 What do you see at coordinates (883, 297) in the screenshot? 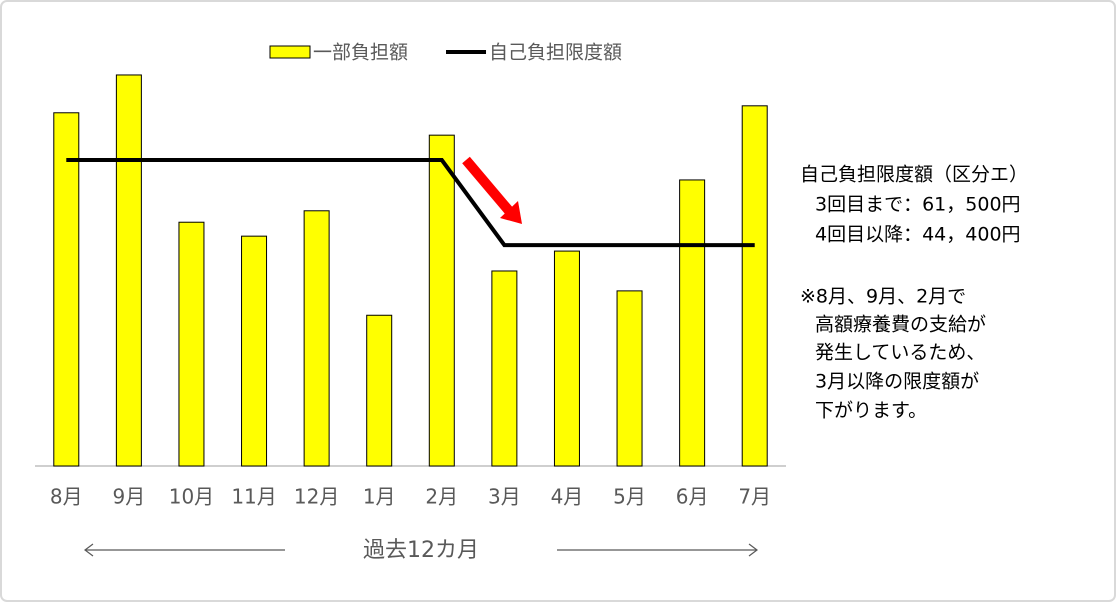
I see `annotation: ※8月、9月、2月で` at bounding box center [883, 297].